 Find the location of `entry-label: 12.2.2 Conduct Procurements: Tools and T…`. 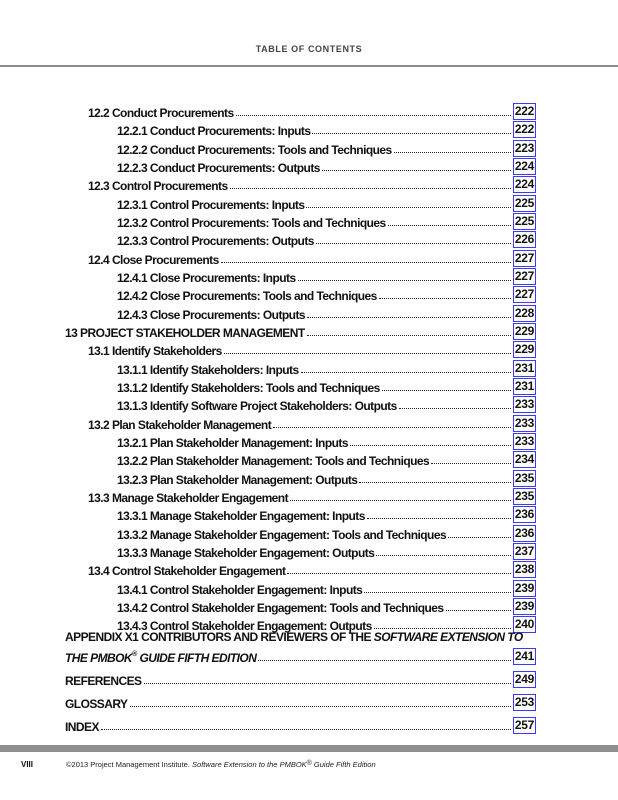

entry-label: 12.2.2 Conduct Procurements: Tools and T… is located at coordinates (254, 149).